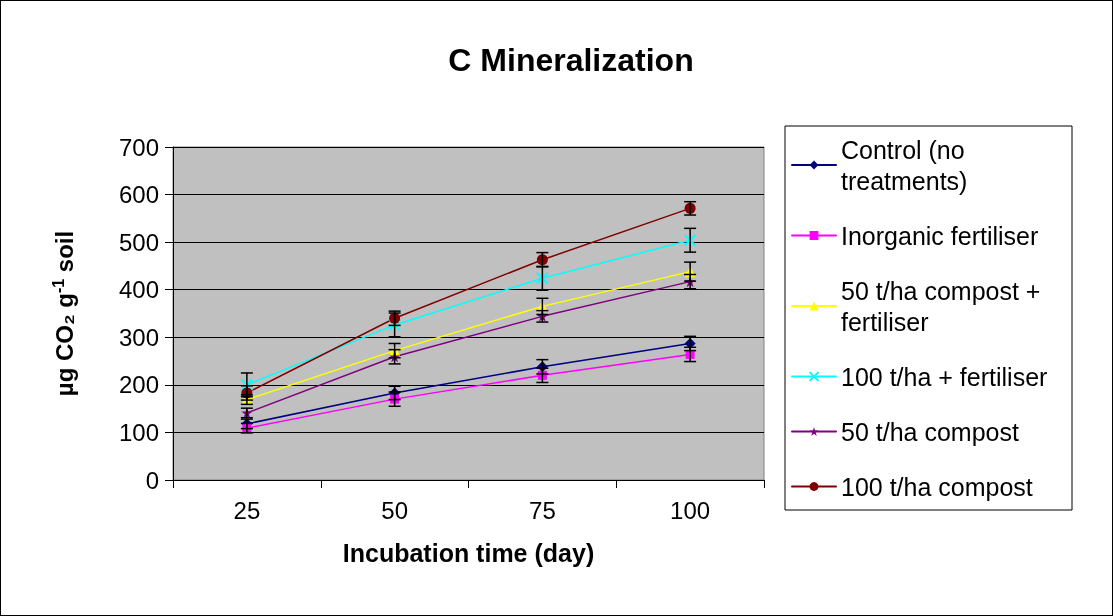 The image size is (1113, 616). Describe the element at coordinates (690, 510) in the screenshot. I see `x-tick-label: 100` at that location.